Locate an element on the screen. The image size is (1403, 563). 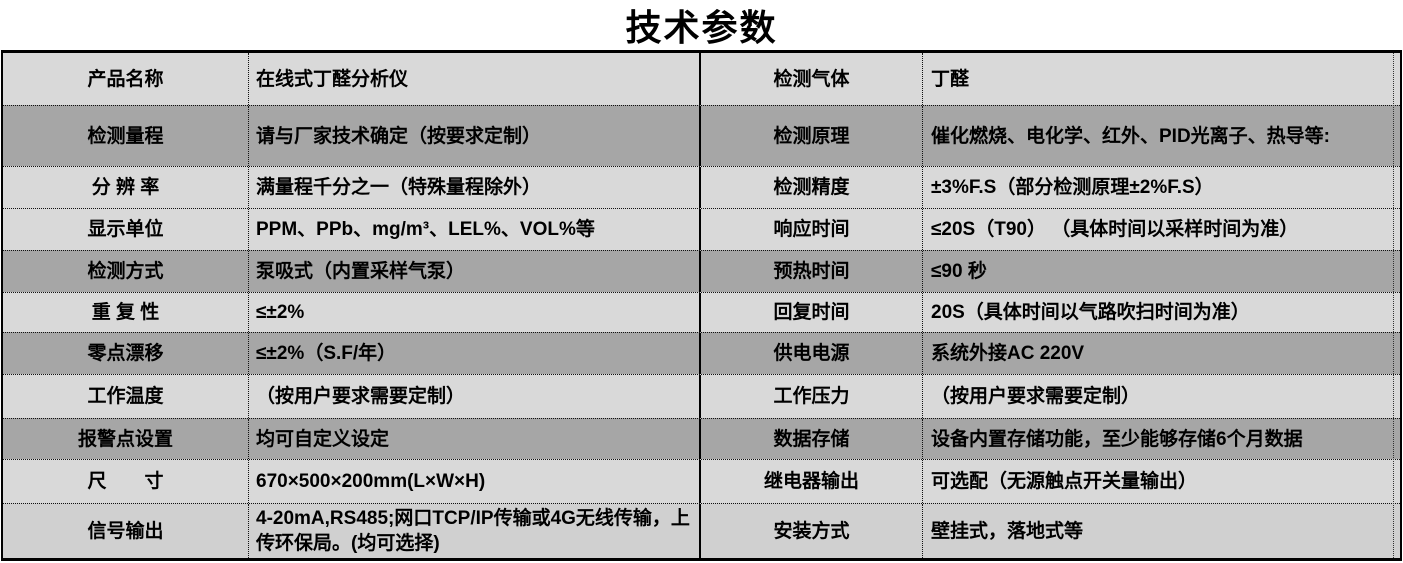
param-value: 670×500×200mm(L×W×H) is located at coordinates (475, 481).